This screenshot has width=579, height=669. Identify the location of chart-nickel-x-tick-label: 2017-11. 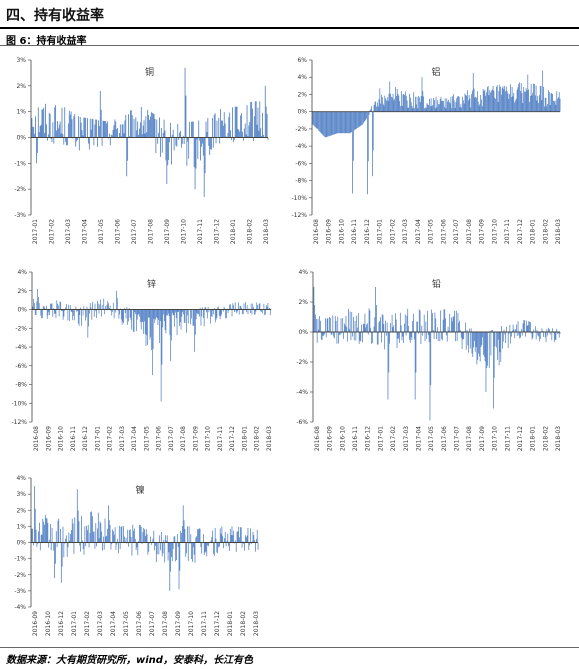
(204, 623).